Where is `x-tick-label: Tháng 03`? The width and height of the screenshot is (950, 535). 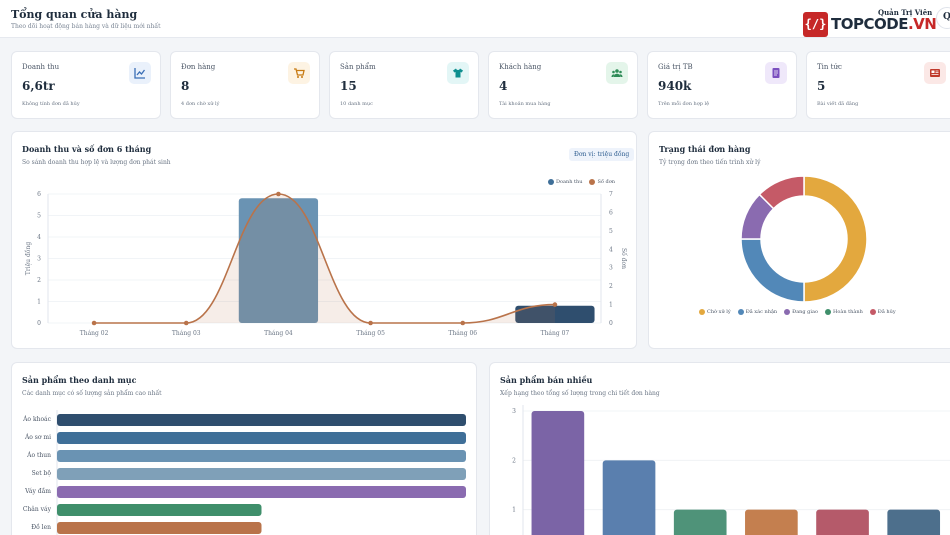
x-tick-label: Tháng 03 is located at coordinates (186, 333).